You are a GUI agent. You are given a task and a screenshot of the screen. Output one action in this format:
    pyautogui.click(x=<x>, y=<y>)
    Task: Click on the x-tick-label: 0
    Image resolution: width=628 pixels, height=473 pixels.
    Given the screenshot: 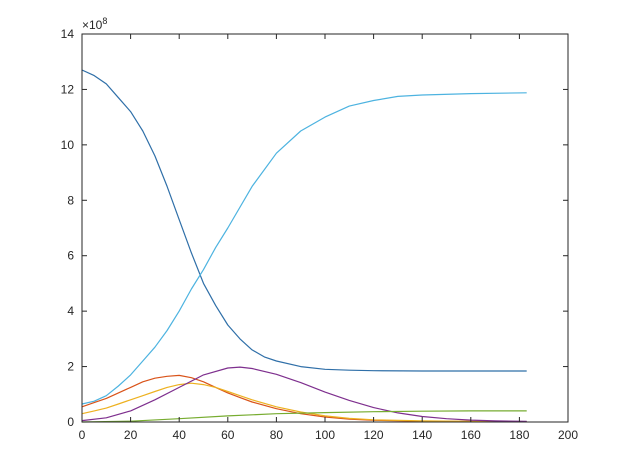 What is the action you would take?
    pyautogui.click(x=82, y=435)
    